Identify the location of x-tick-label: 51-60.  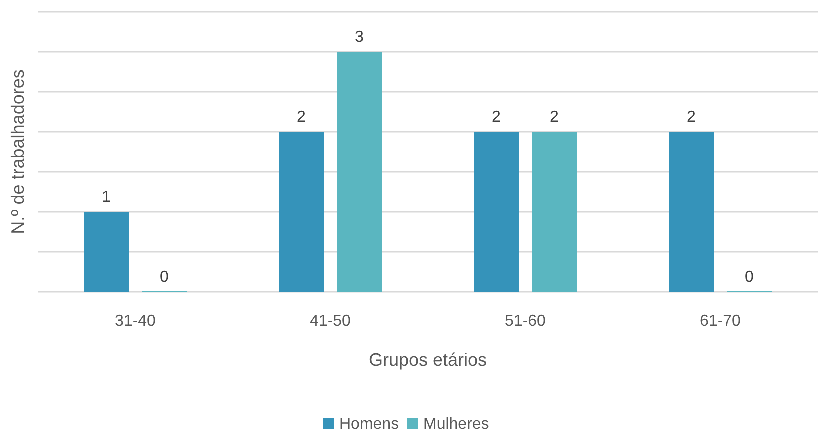
(525, 321).